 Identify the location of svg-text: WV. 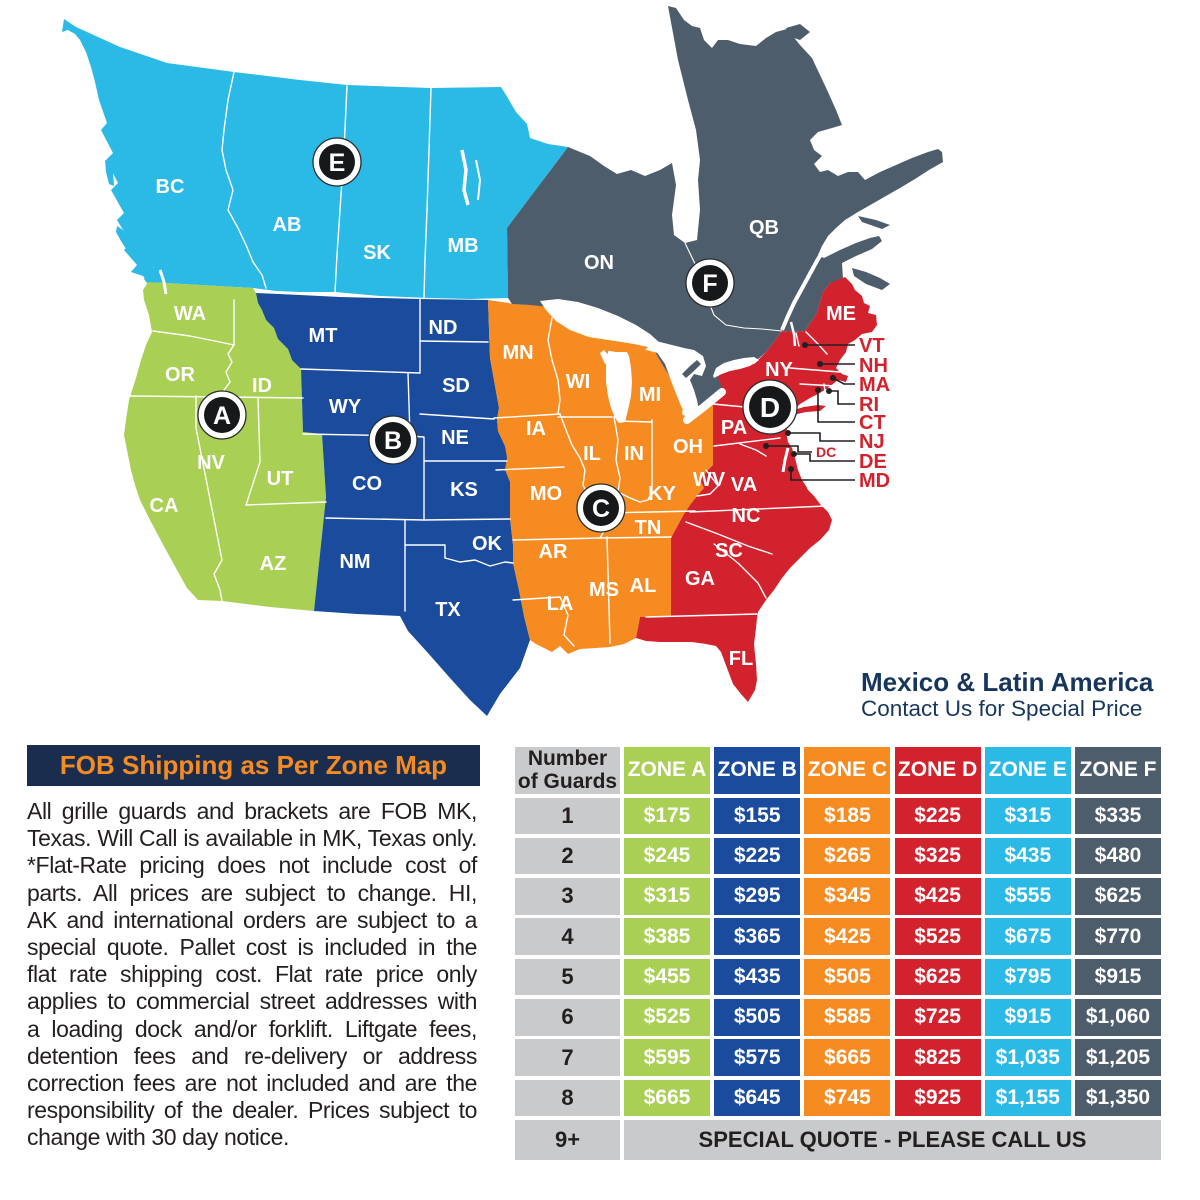
(709, 480).